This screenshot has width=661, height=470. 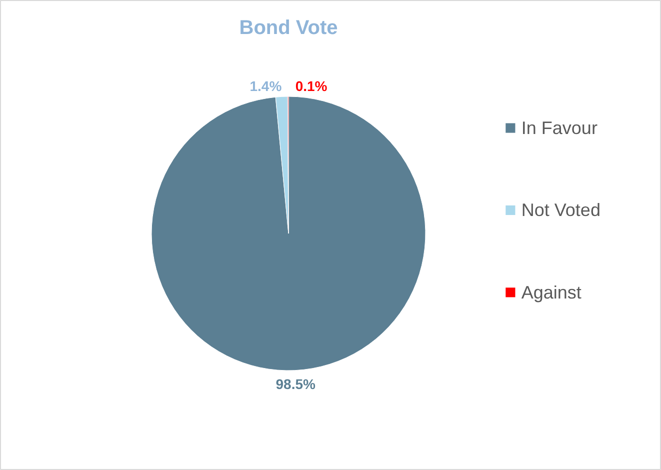 I want to click on legend-label: In Favour, so click(x=559, y=128).